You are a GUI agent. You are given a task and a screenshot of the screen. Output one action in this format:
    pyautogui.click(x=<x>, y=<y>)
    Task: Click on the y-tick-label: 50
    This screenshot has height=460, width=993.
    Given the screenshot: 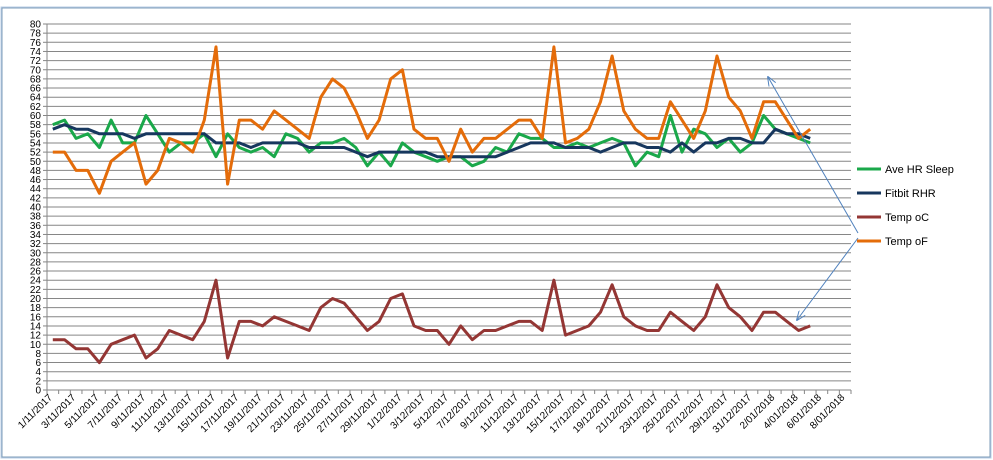 What is the action you would take?
    pyautogui.click(x=36, y=162)
    